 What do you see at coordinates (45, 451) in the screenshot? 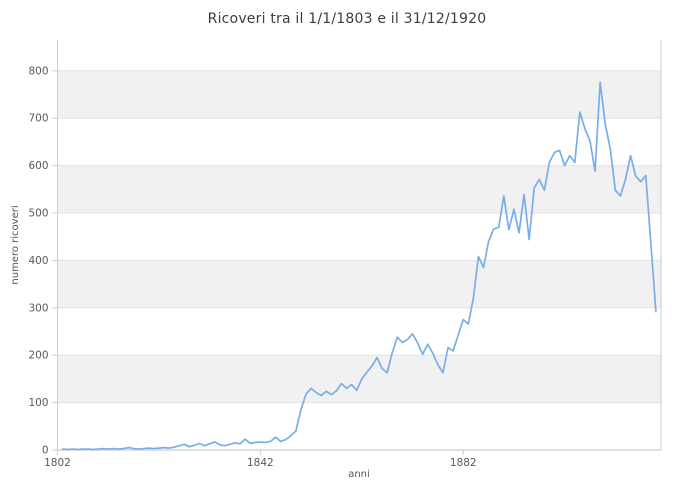
I see `y-tick-label: 0` at bounding box center [45, 451].